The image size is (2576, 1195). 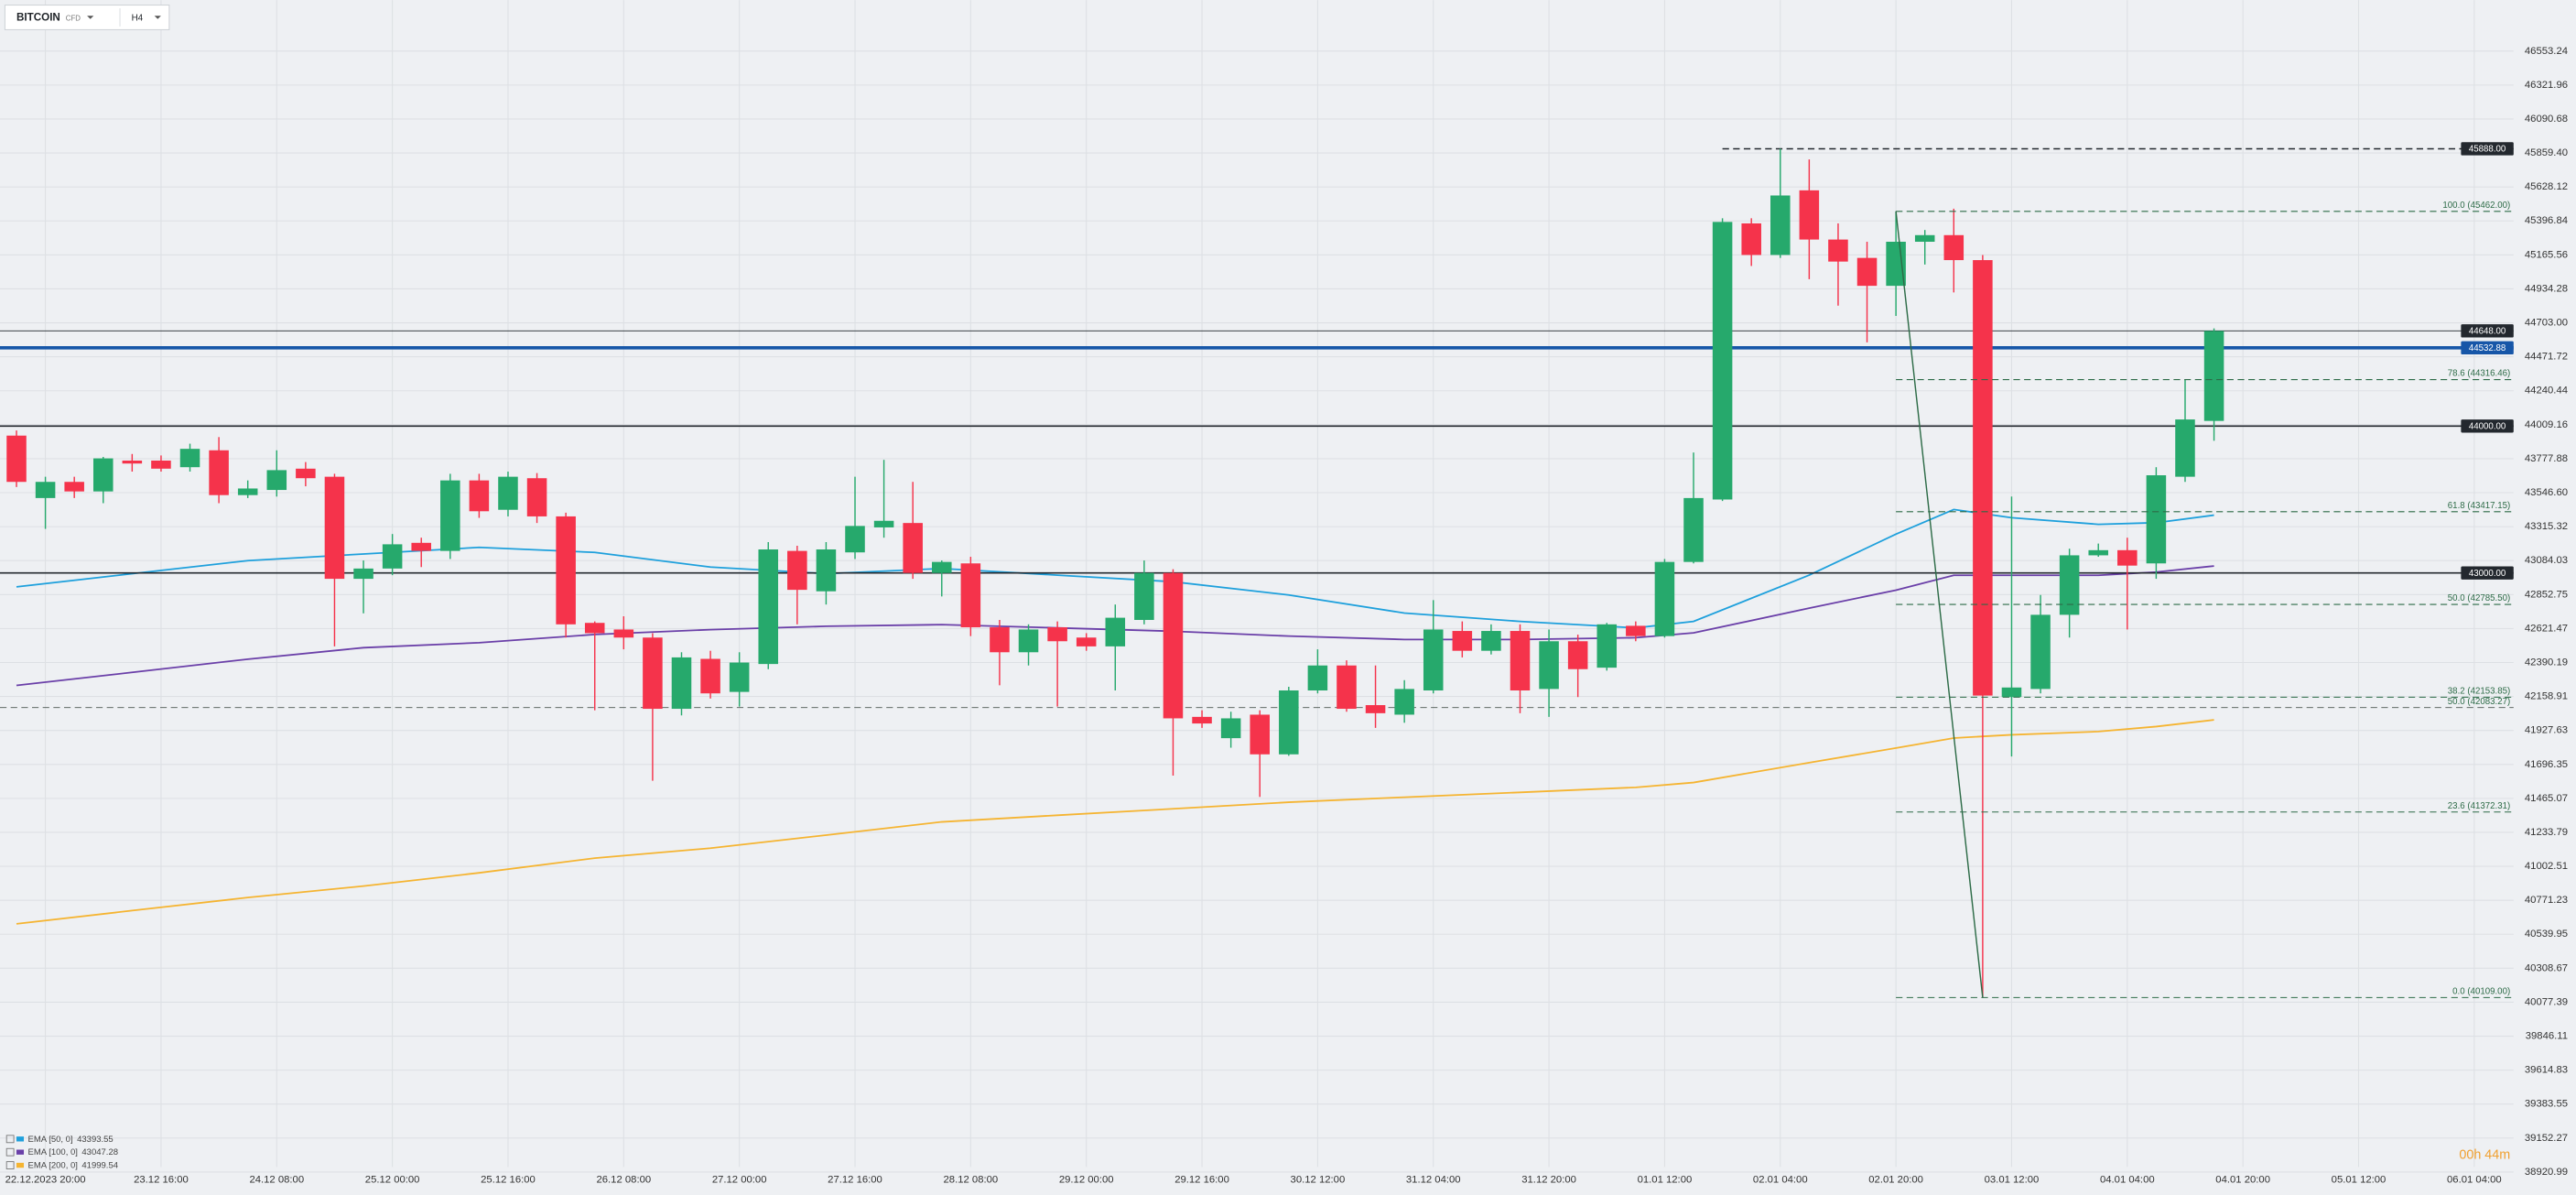 What do you see at coordinates (2479, 598) in the screenshot?
I see `fib-label: 50.0 (42785.50)` at bounding box center [2479, 598].